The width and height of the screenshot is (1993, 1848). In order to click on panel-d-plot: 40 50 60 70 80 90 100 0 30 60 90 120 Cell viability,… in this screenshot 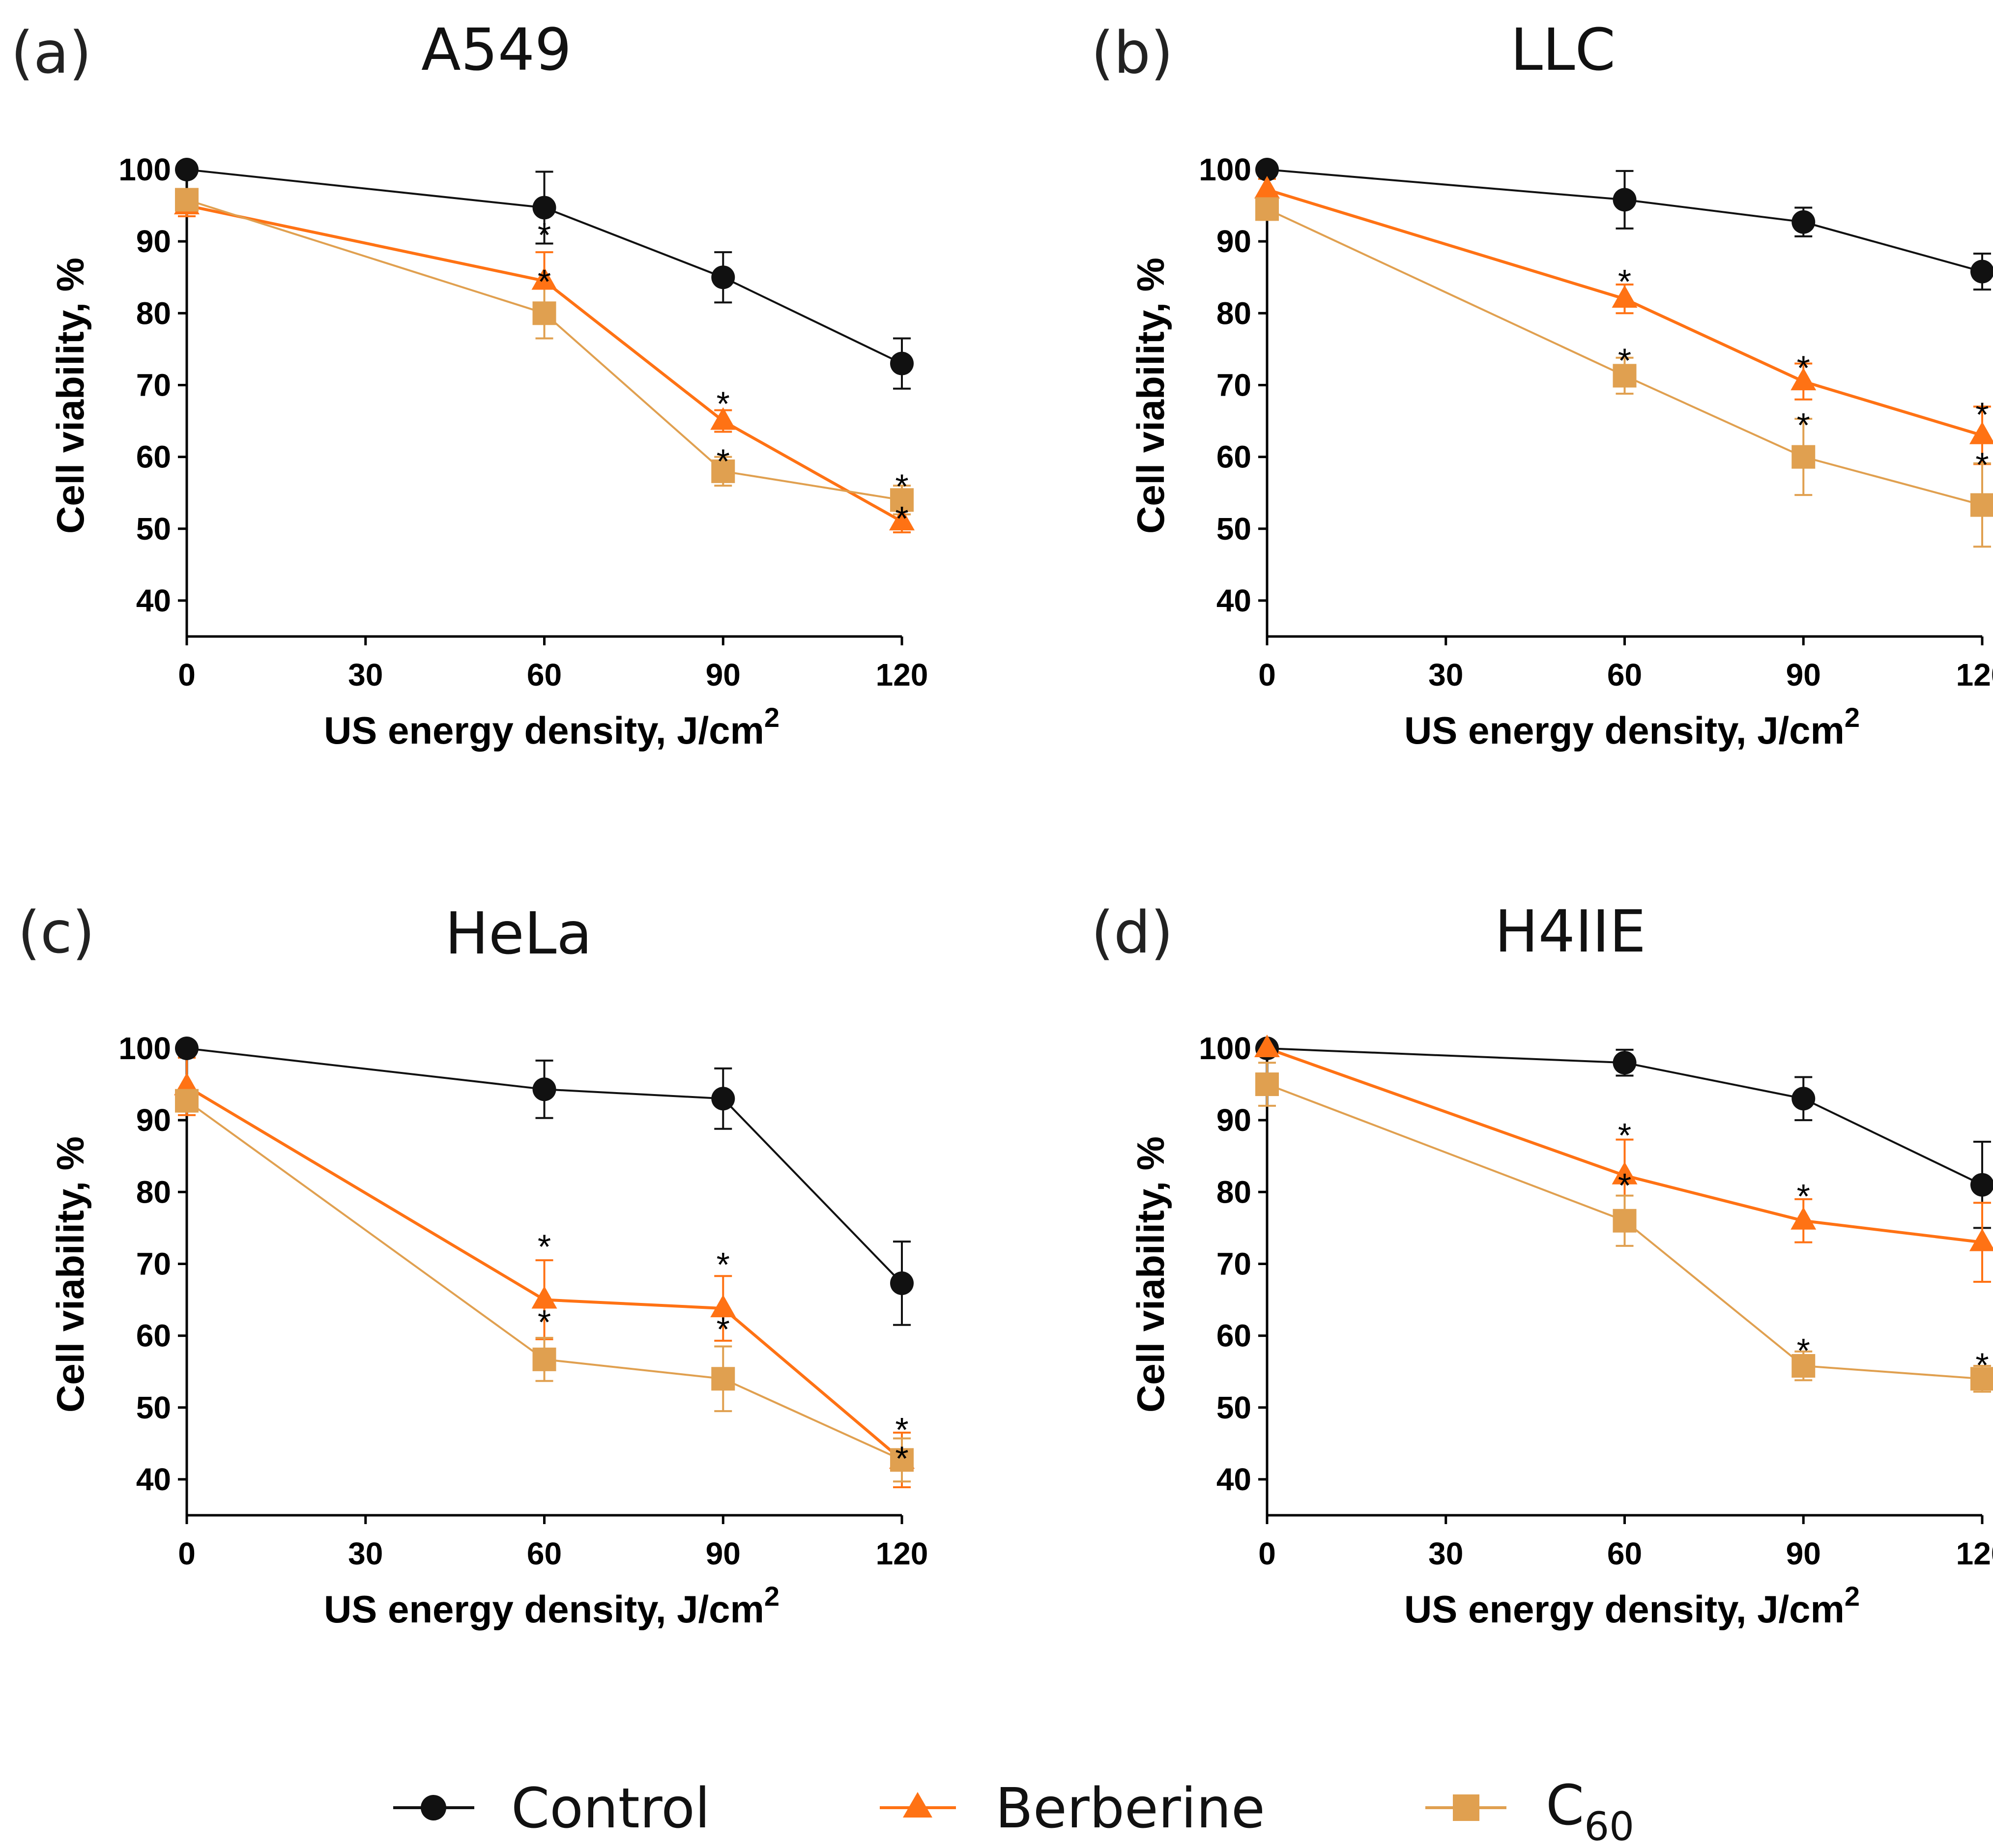, I will do `click(1561, 1331)`.